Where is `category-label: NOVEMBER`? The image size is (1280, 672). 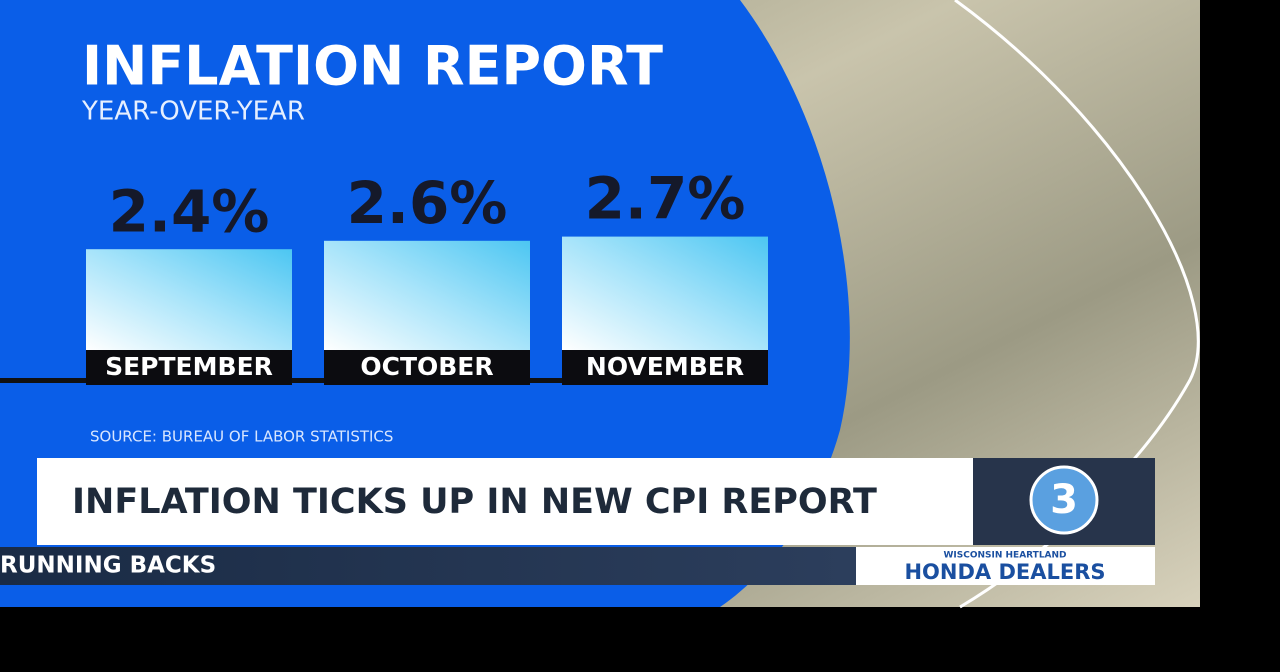 category-label: NOVEMBER is located at coordinates (665, 366).